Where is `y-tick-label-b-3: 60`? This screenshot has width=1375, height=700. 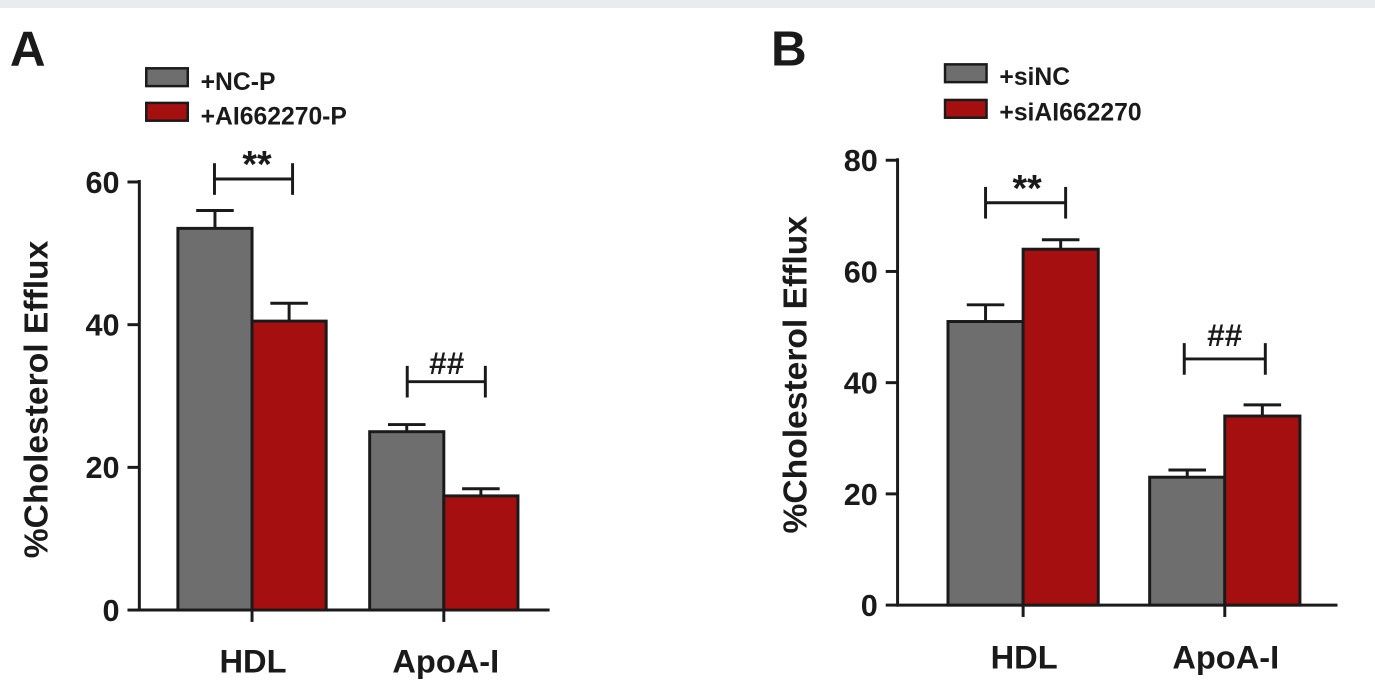 y-tick-label-b-3: 60 is located at coordinates (861, 272).